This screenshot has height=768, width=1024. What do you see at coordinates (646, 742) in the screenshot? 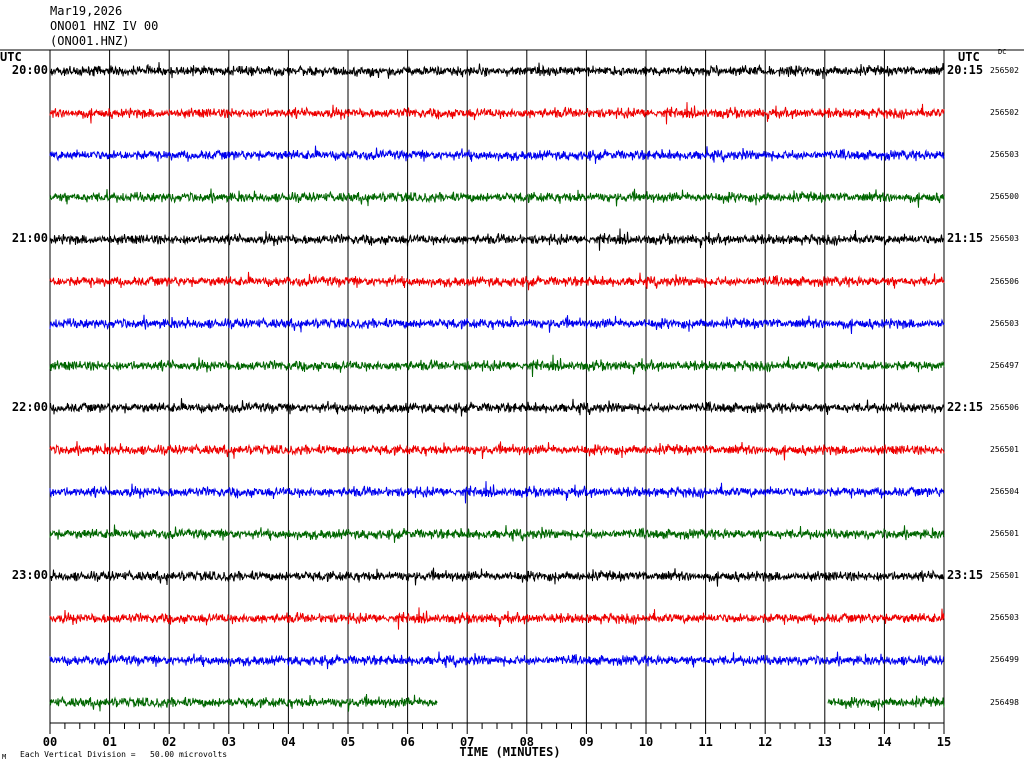
I see `x-tick-label: 10` at bounding box center [646, 742].